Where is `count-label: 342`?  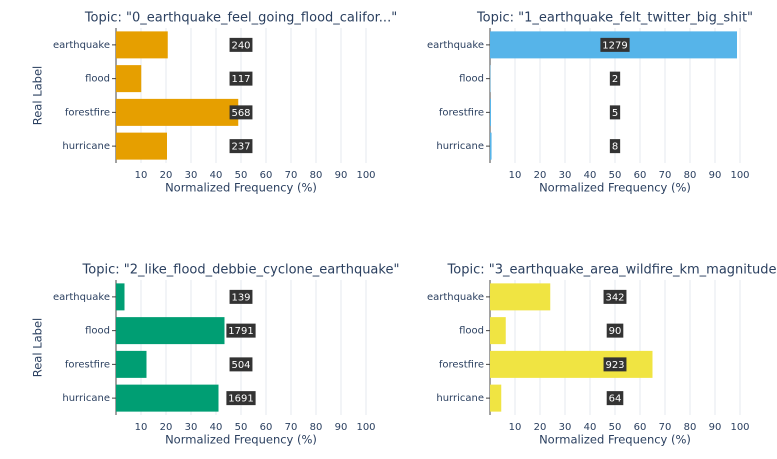
count-label: 342 is located at coordinates (614, 297).